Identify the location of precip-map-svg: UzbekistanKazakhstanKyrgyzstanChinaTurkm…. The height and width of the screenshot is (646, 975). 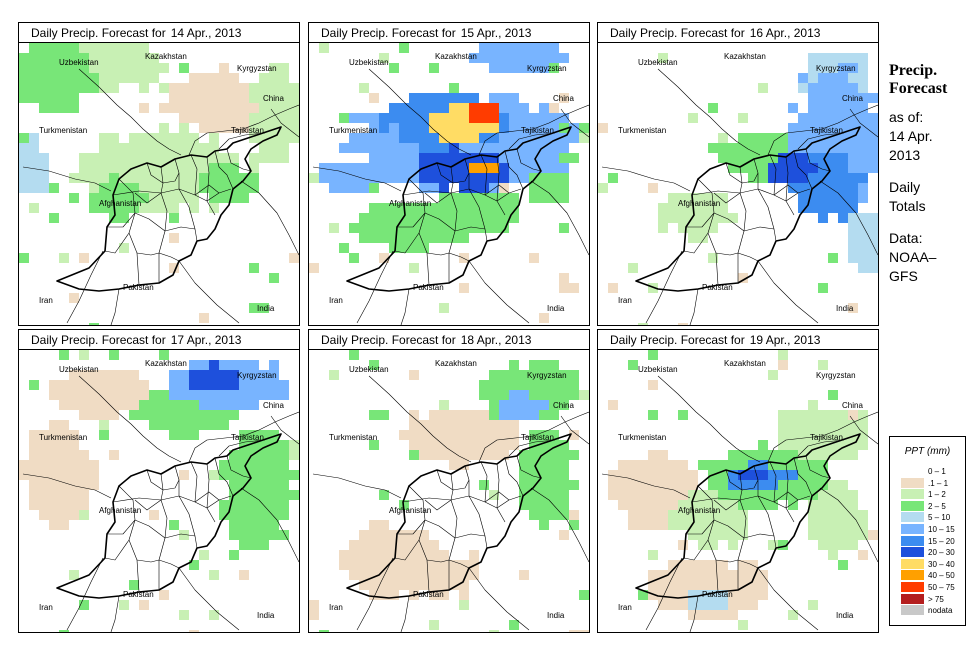
(449, 491).